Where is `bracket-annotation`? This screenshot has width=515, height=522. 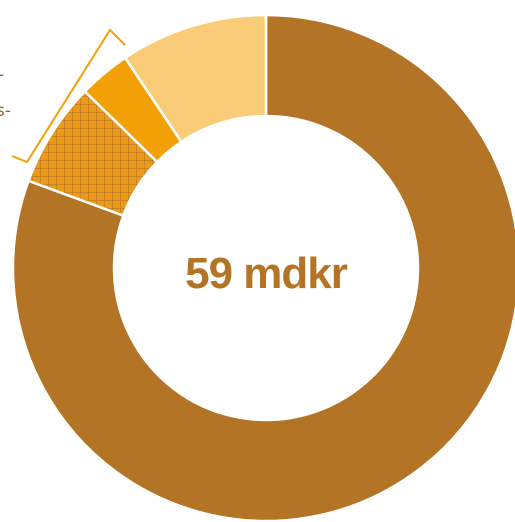
bracket-annotation is located at coordinates (68, 96).